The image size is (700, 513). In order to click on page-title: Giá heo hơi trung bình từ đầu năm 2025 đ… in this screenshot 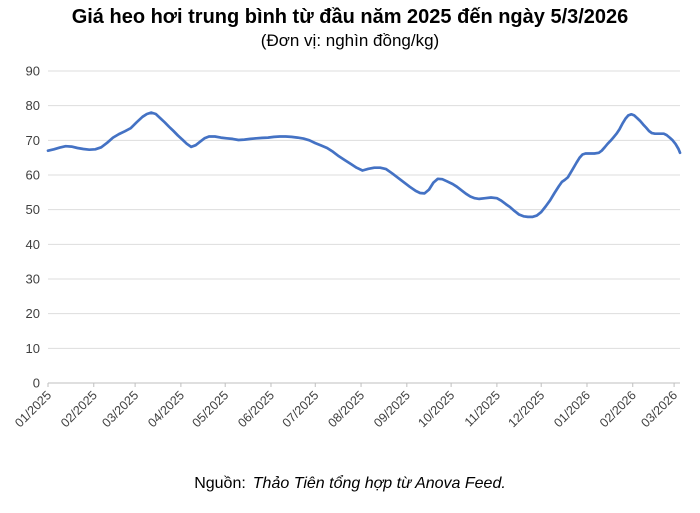, I will do `click(350, 17)`.